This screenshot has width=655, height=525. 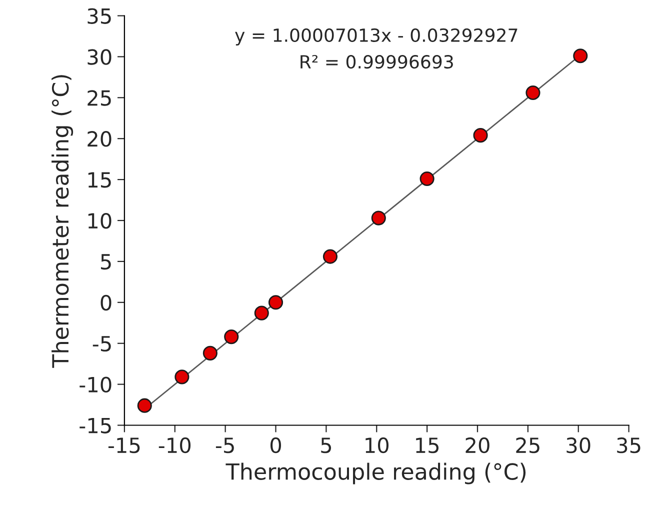 What do you see at coordinates (376, 473) in the screenshot?
I see `x-axis-title: Thermocouple reading (°C)` at bounding box center [376, 473].